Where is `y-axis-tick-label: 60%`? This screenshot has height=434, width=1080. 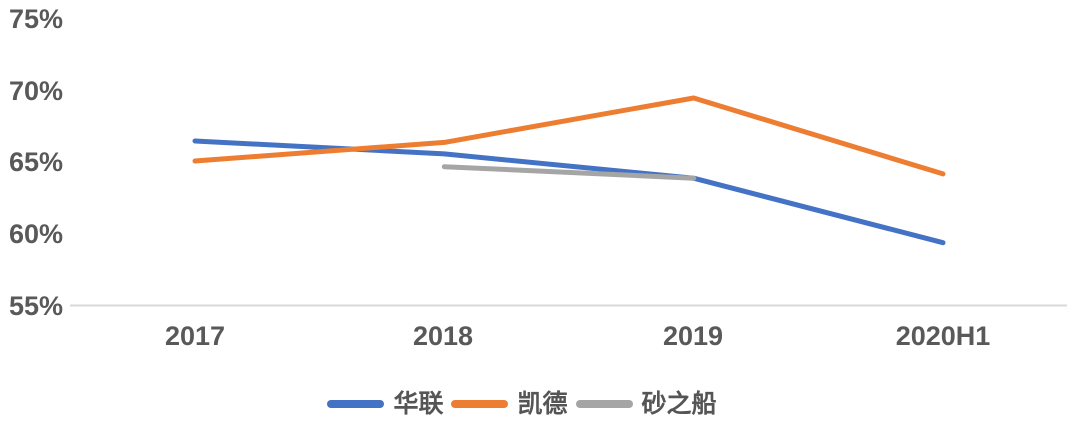 y-axis-tick-label: 60% is located at coordinates (35, 234).